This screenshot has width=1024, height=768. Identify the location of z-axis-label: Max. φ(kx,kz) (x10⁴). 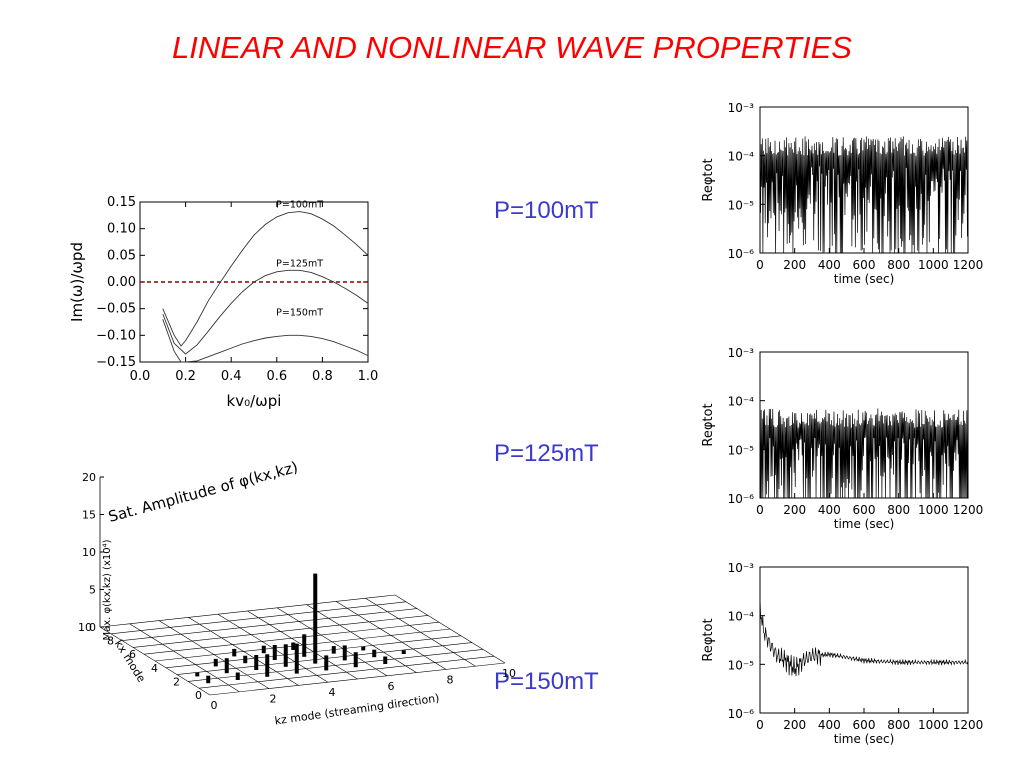
(107, 589).